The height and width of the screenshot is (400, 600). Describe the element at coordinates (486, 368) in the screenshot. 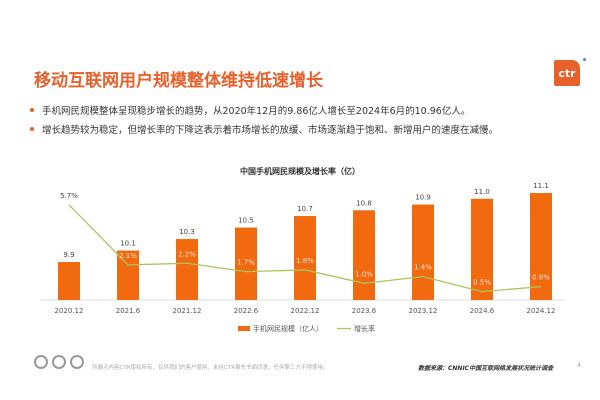

I see `data-source: 数据来源：CNNIC中国互联网络发展状况统计调查` at that location.